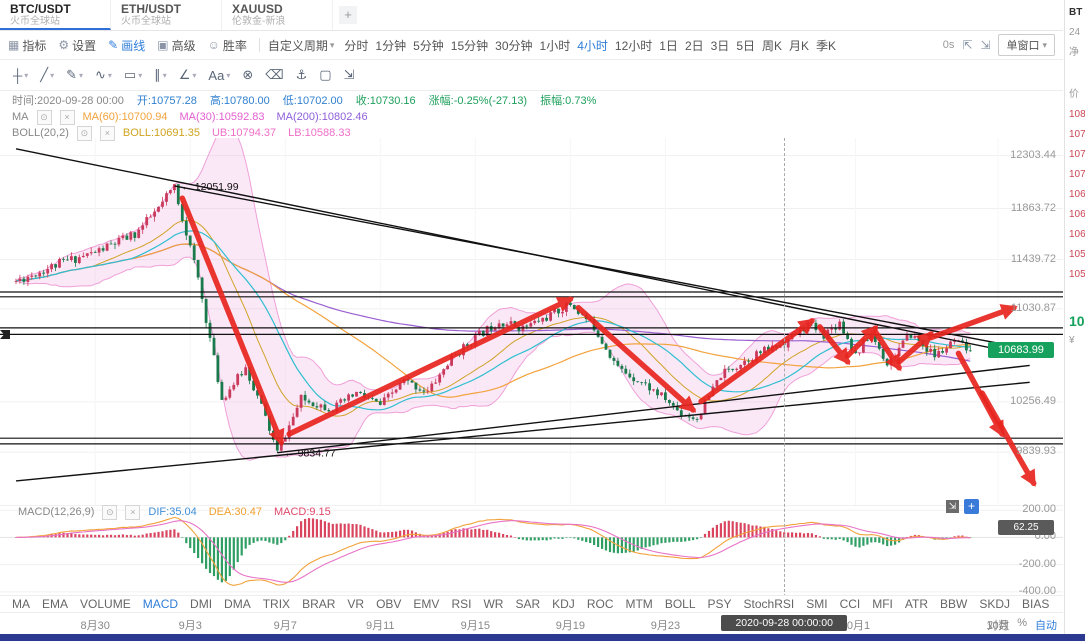 The width and height of the screenshot is (1085, 641). I want to click on period-月K: 月K, so click(799, 45).